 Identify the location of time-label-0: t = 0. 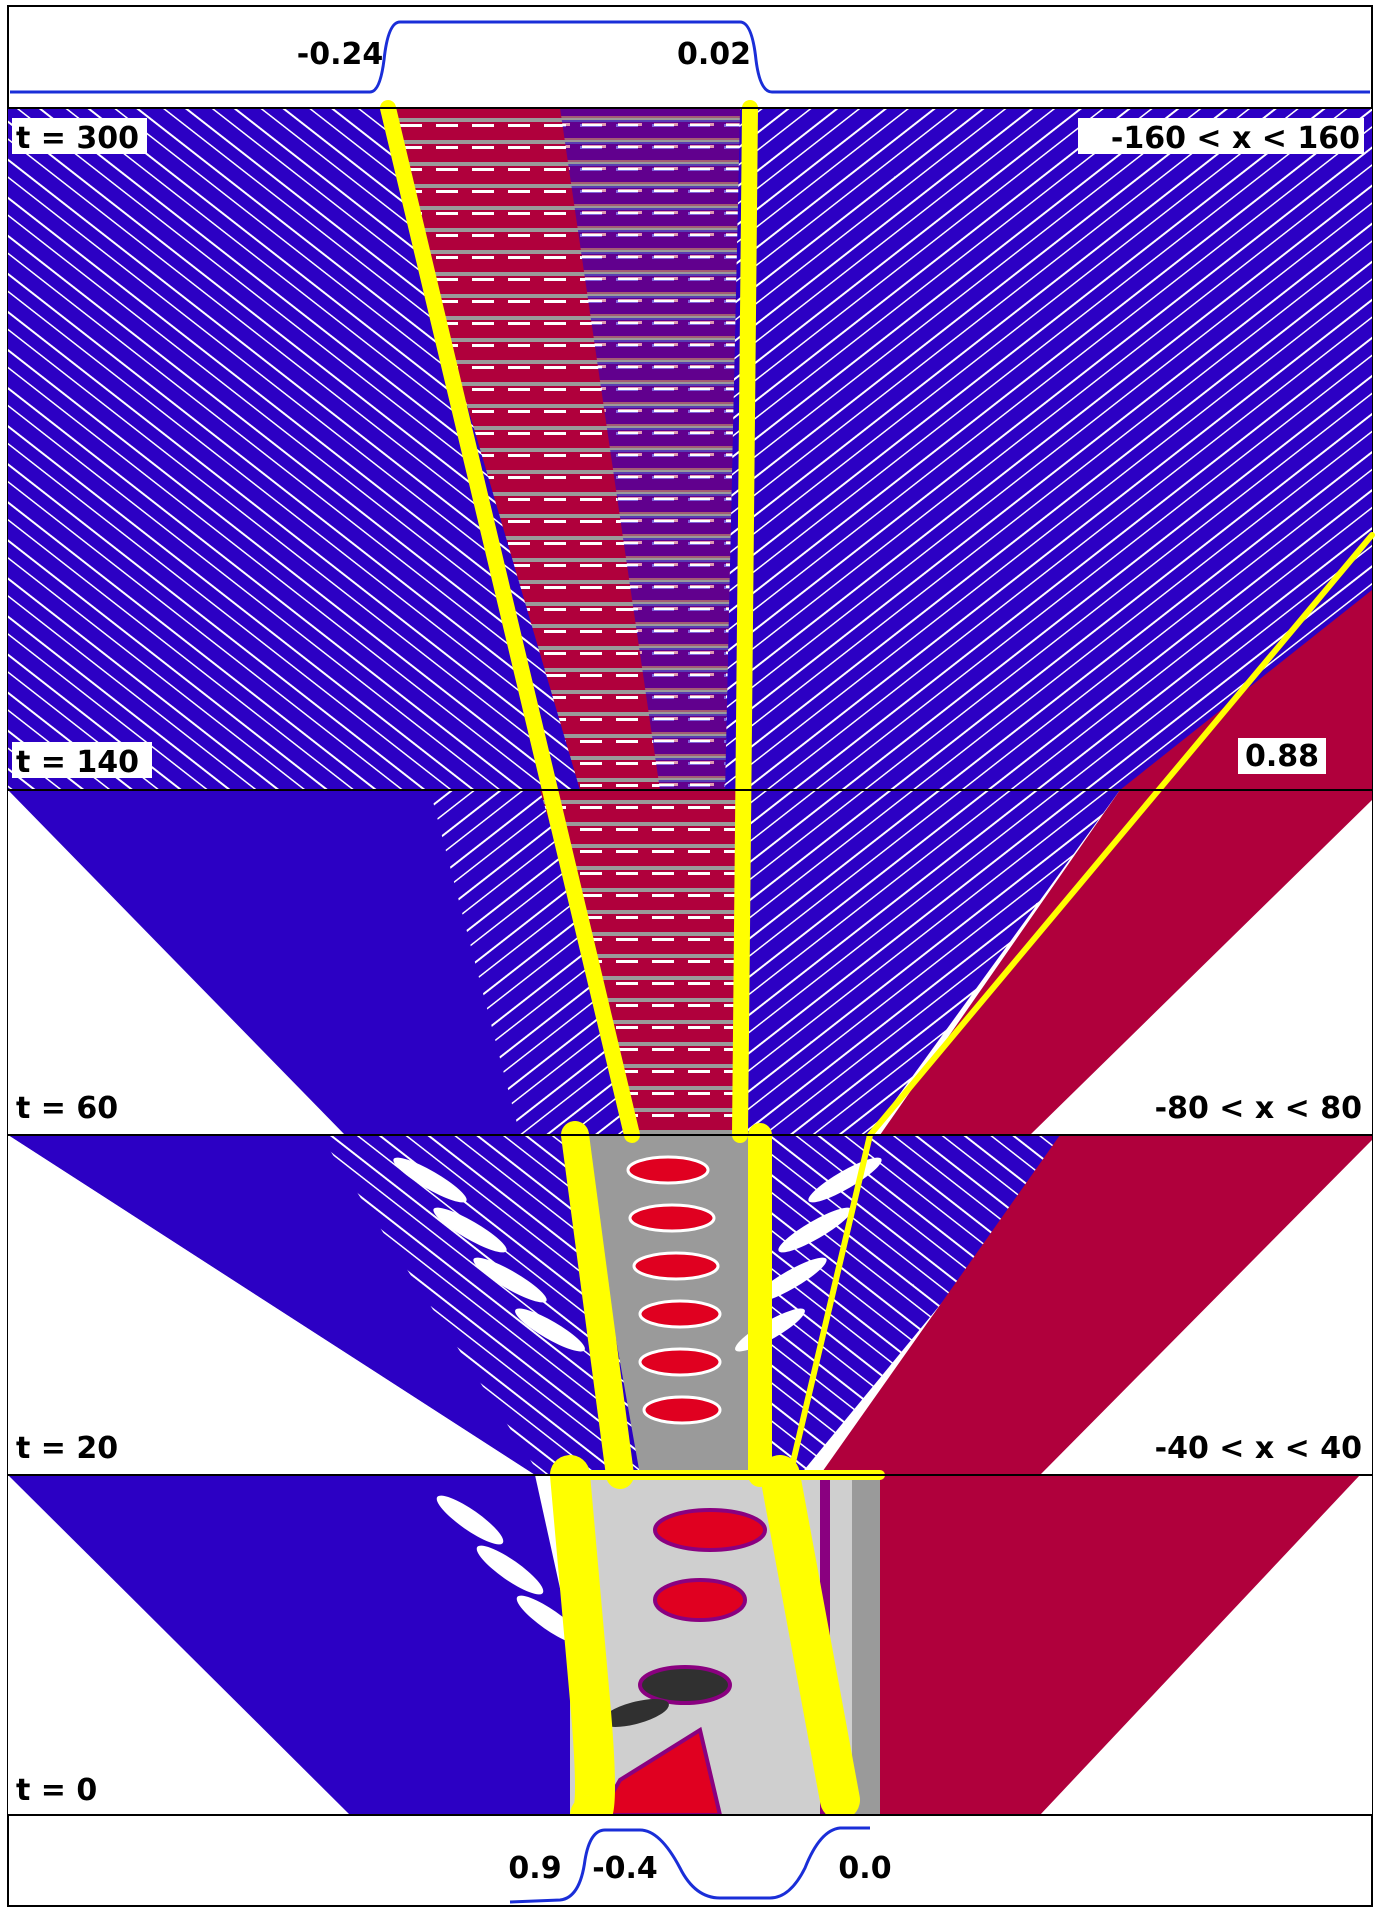
(56, 1790).